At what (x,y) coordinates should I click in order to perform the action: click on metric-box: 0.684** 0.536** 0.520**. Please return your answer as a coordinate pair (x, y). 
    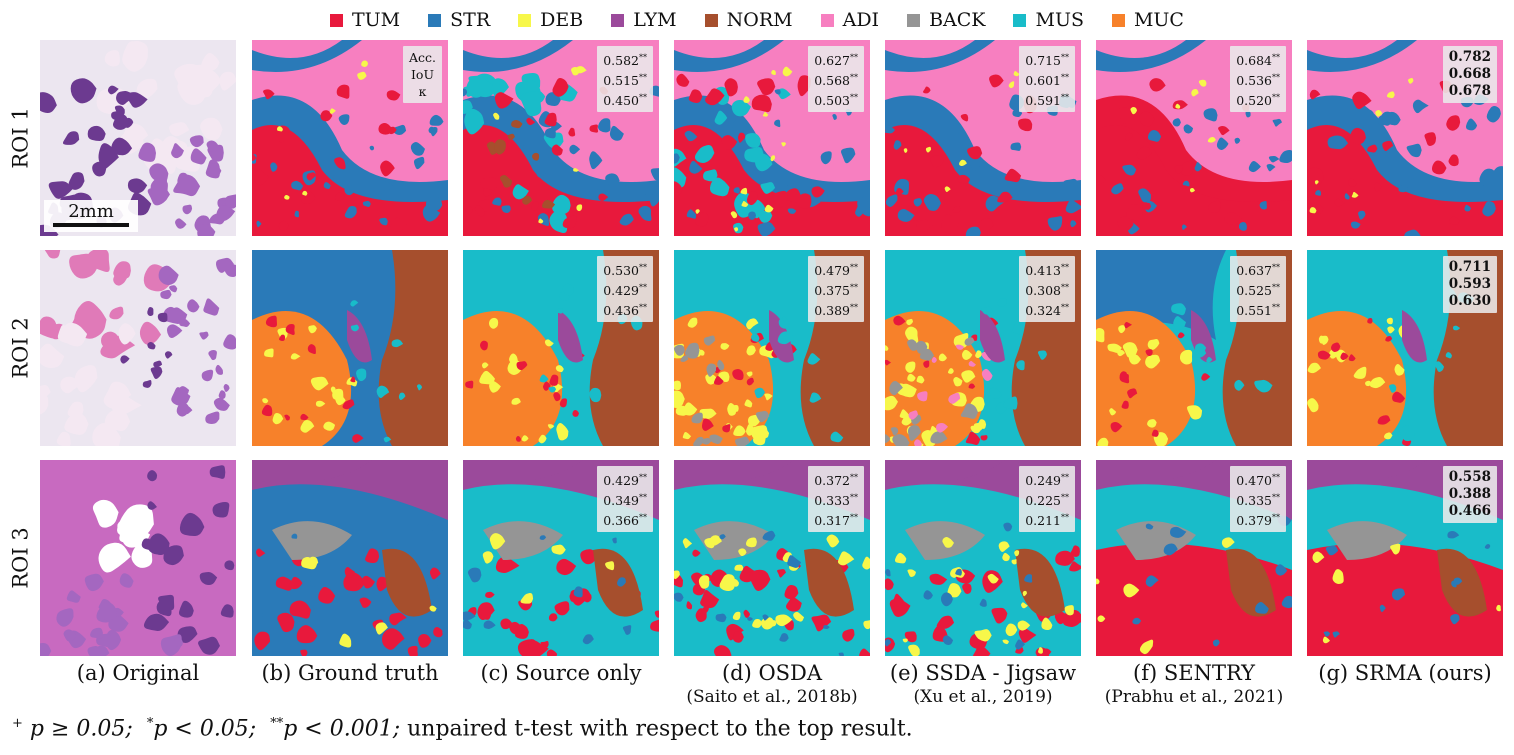
    Looking at the image, I should click on (1258, 79).